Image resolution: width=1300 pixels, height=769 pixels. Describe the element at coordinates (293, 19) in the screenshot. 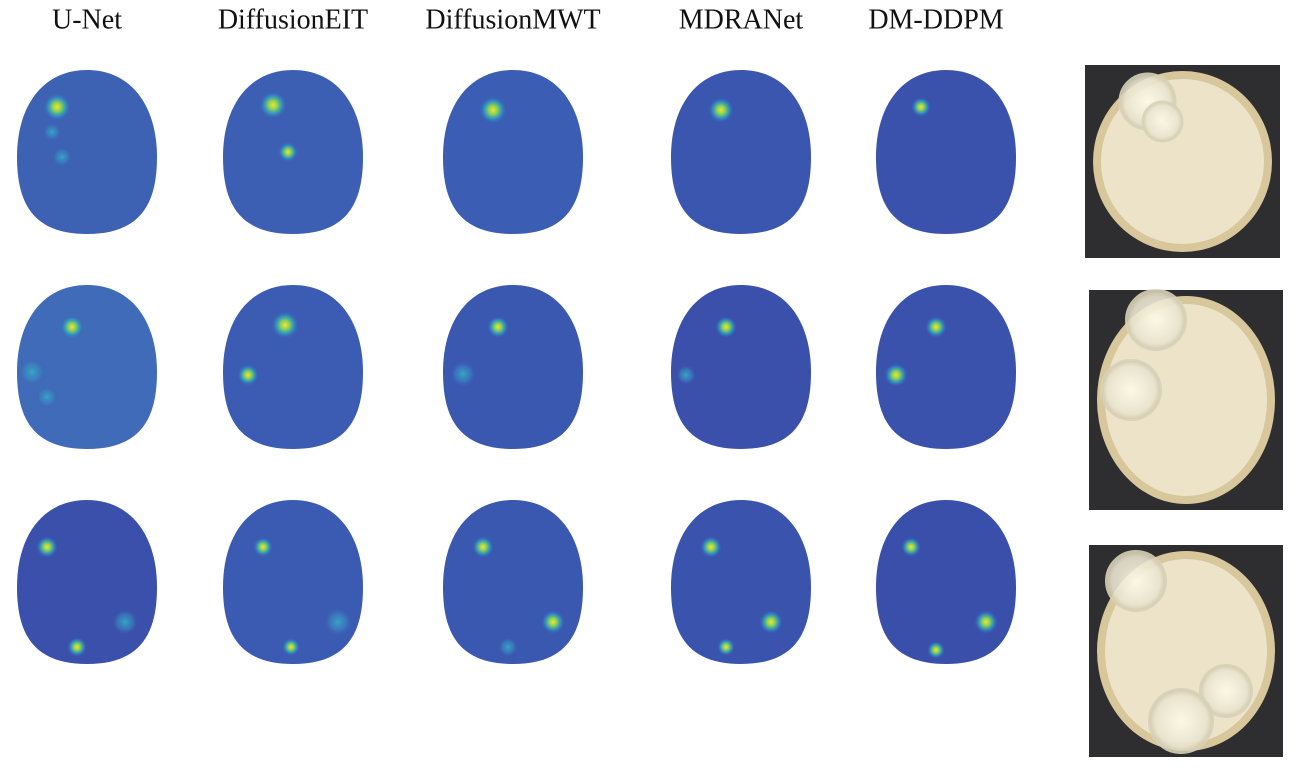

I see `column-title: DiffusionEIT` at that location.